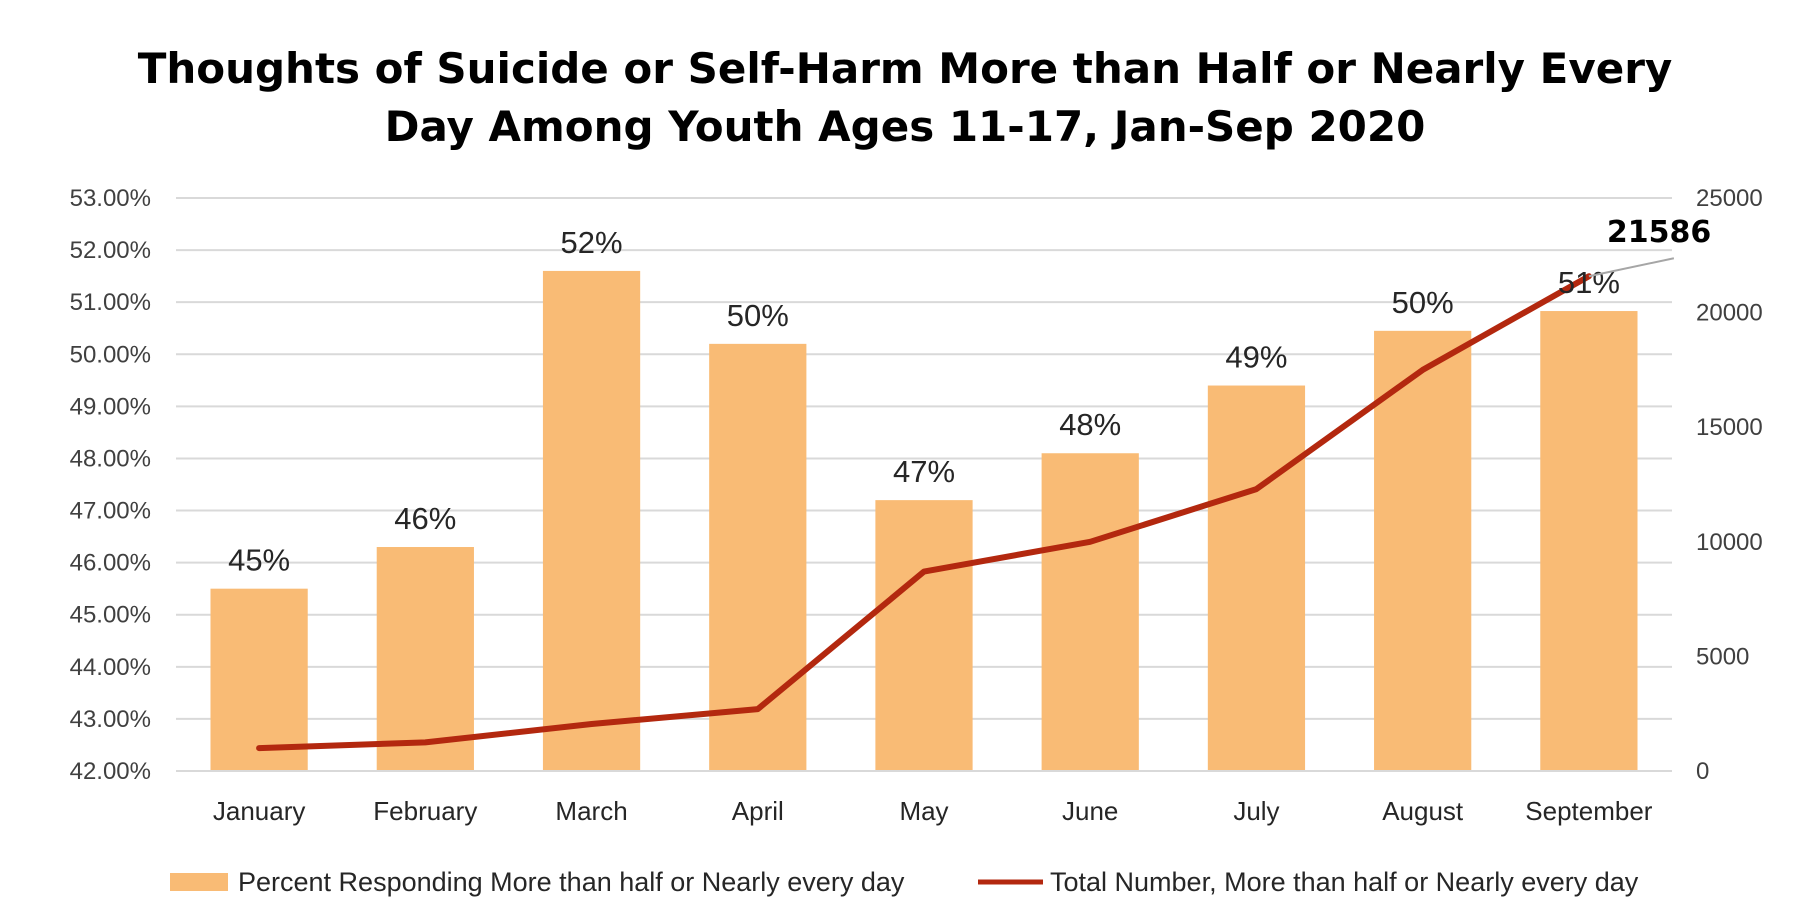 This screenshot has width=1810, height=920. What do you see at coordinates (110, 771) in the screenshot?
I see `y-left-tick-label: 42.00%` at bounding box center [110, 771].